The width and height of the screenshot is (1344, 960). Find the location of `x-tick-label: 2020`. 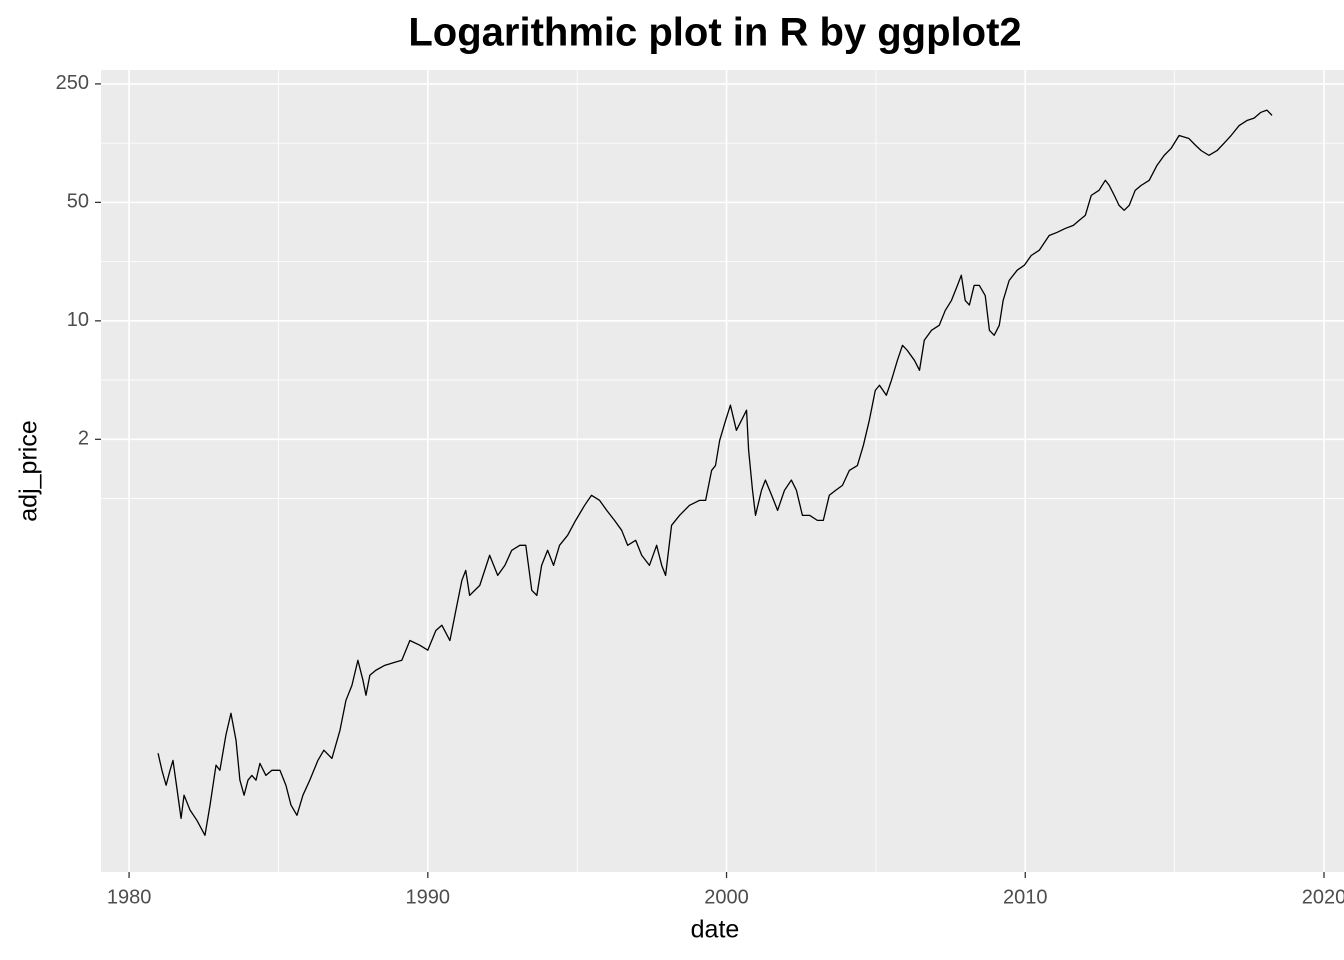

x-tick-label: 2020 is located at coordinates (1323, 897).